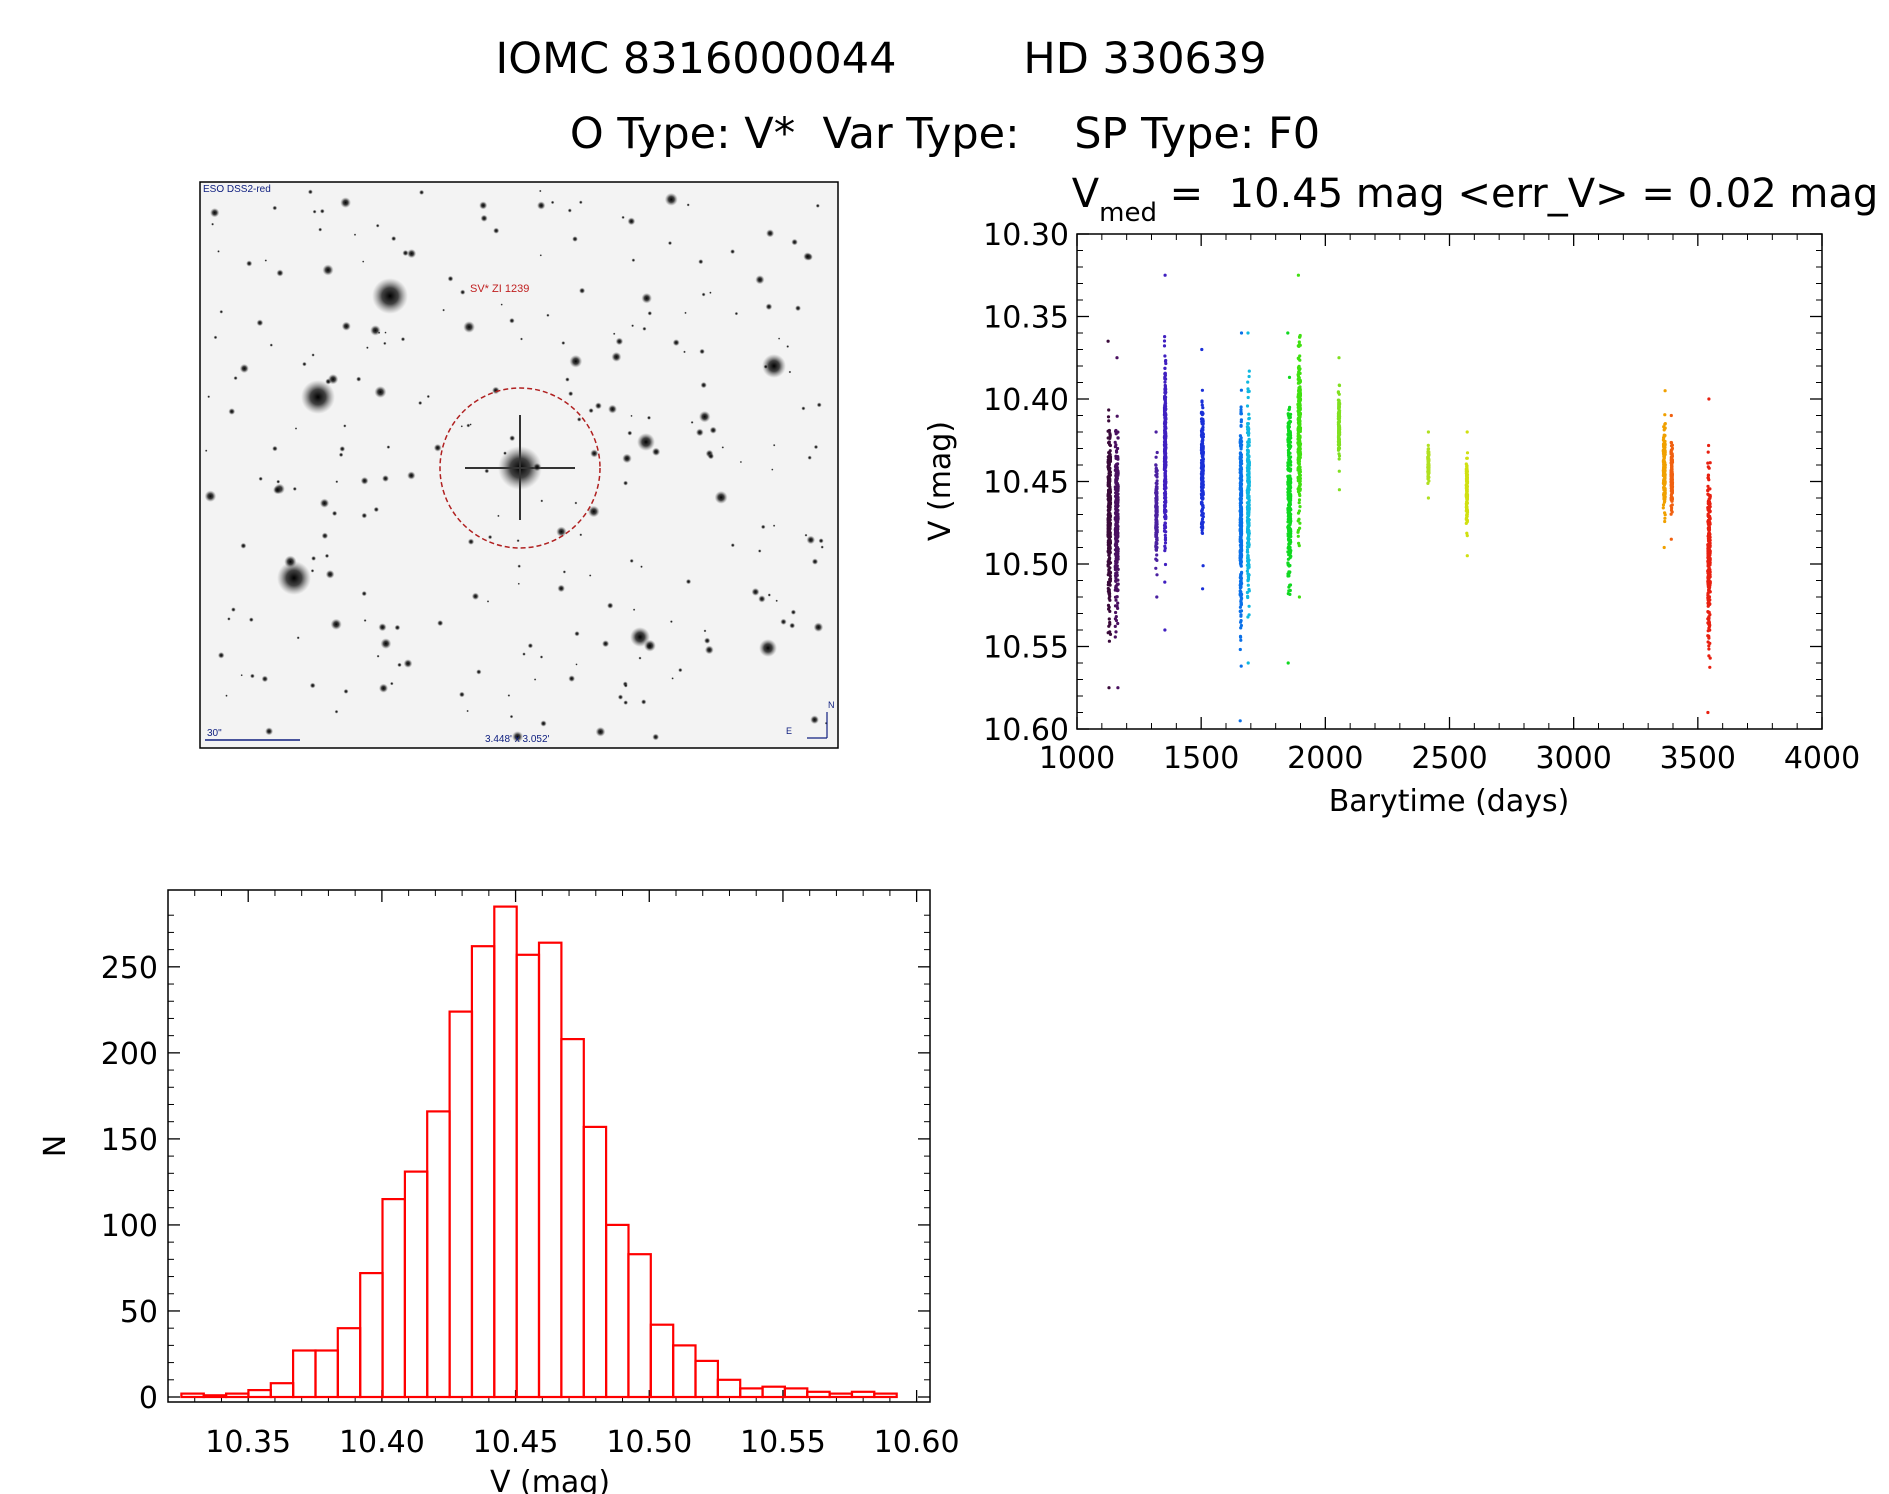  What do you see at coordinates (783, 1442) in the screenshot?
I see `h-xtick-label-4: 10.55` at bounding box center [783, 1442].